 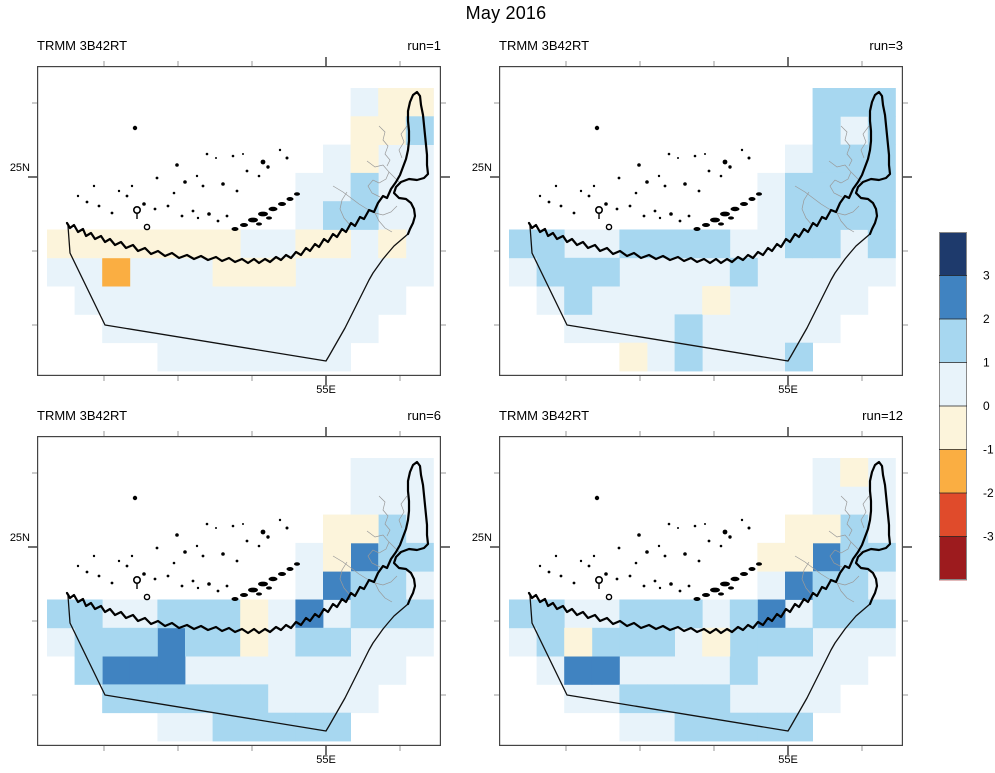 I want to click on colorbar-svg: 3 2 1 0 -1 -2 -3, so click(x=966, y=406).